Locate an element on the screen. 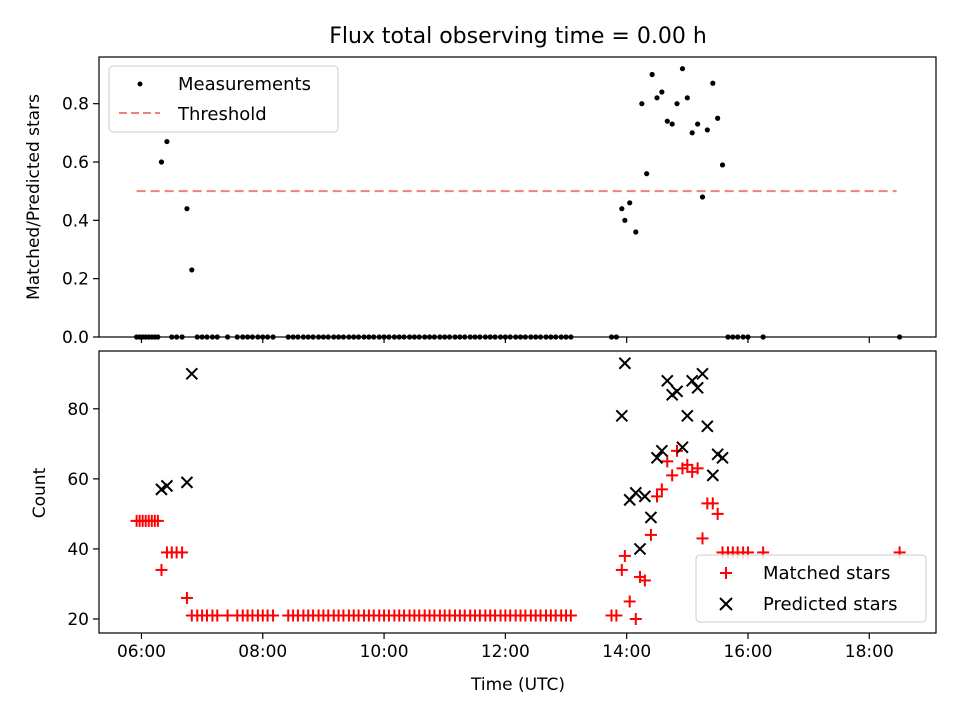 The image size is (960, 725). bottom-y-ticks: 20 40 60 80 is located at coordinates (83, 515).